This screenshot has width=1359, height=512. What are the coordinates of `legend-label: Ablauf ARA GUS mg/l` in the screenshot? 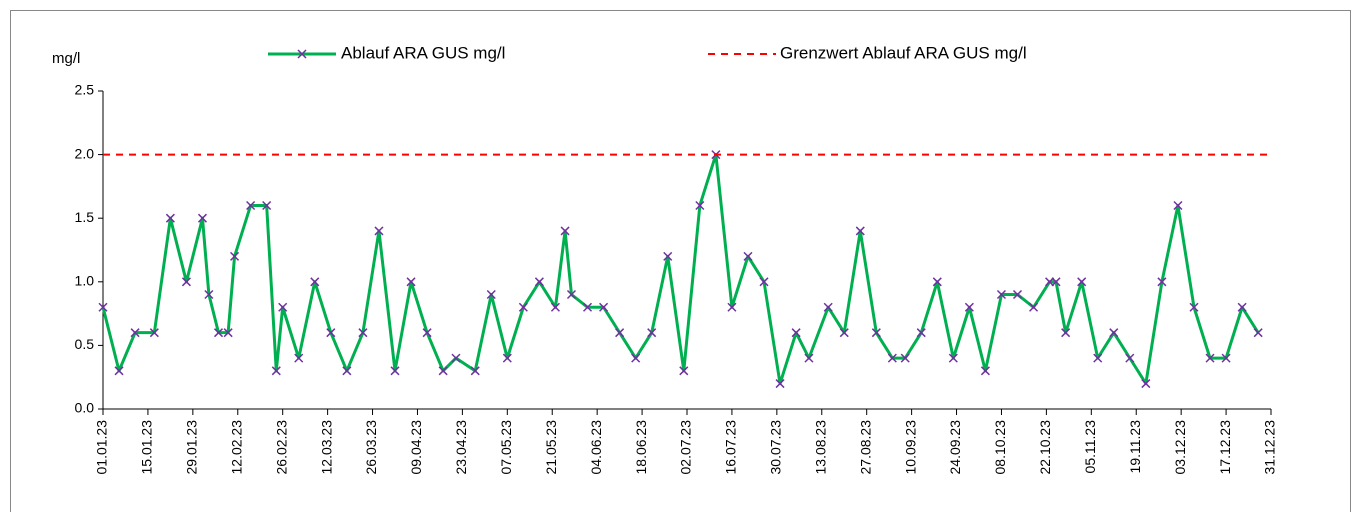 It's located at (423, 52).